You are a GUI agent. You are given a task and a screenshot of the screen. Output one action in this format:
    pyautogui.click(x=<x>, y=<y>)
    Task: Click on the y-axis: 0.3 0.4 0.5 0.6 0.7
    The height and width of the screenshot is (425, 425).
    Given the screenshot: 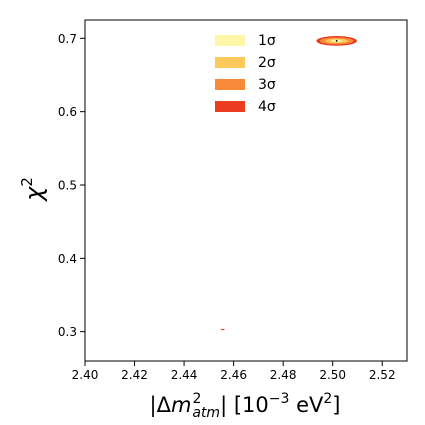 What is the action you would take?
    pyautogui.click(x=71, y=185)
    